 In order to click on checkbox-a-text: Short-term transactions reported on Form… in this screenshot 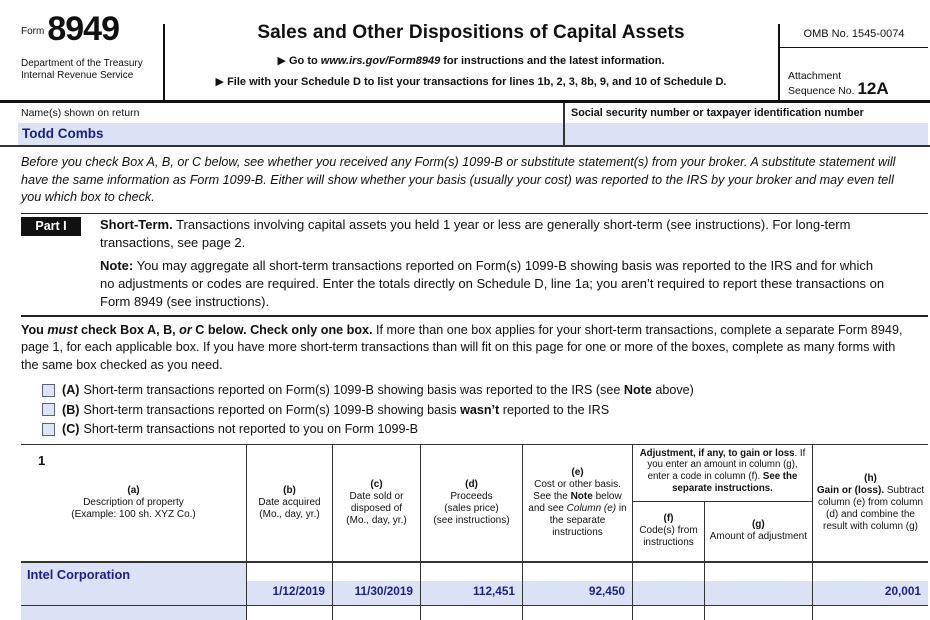, I will do `click(353, 390)`.